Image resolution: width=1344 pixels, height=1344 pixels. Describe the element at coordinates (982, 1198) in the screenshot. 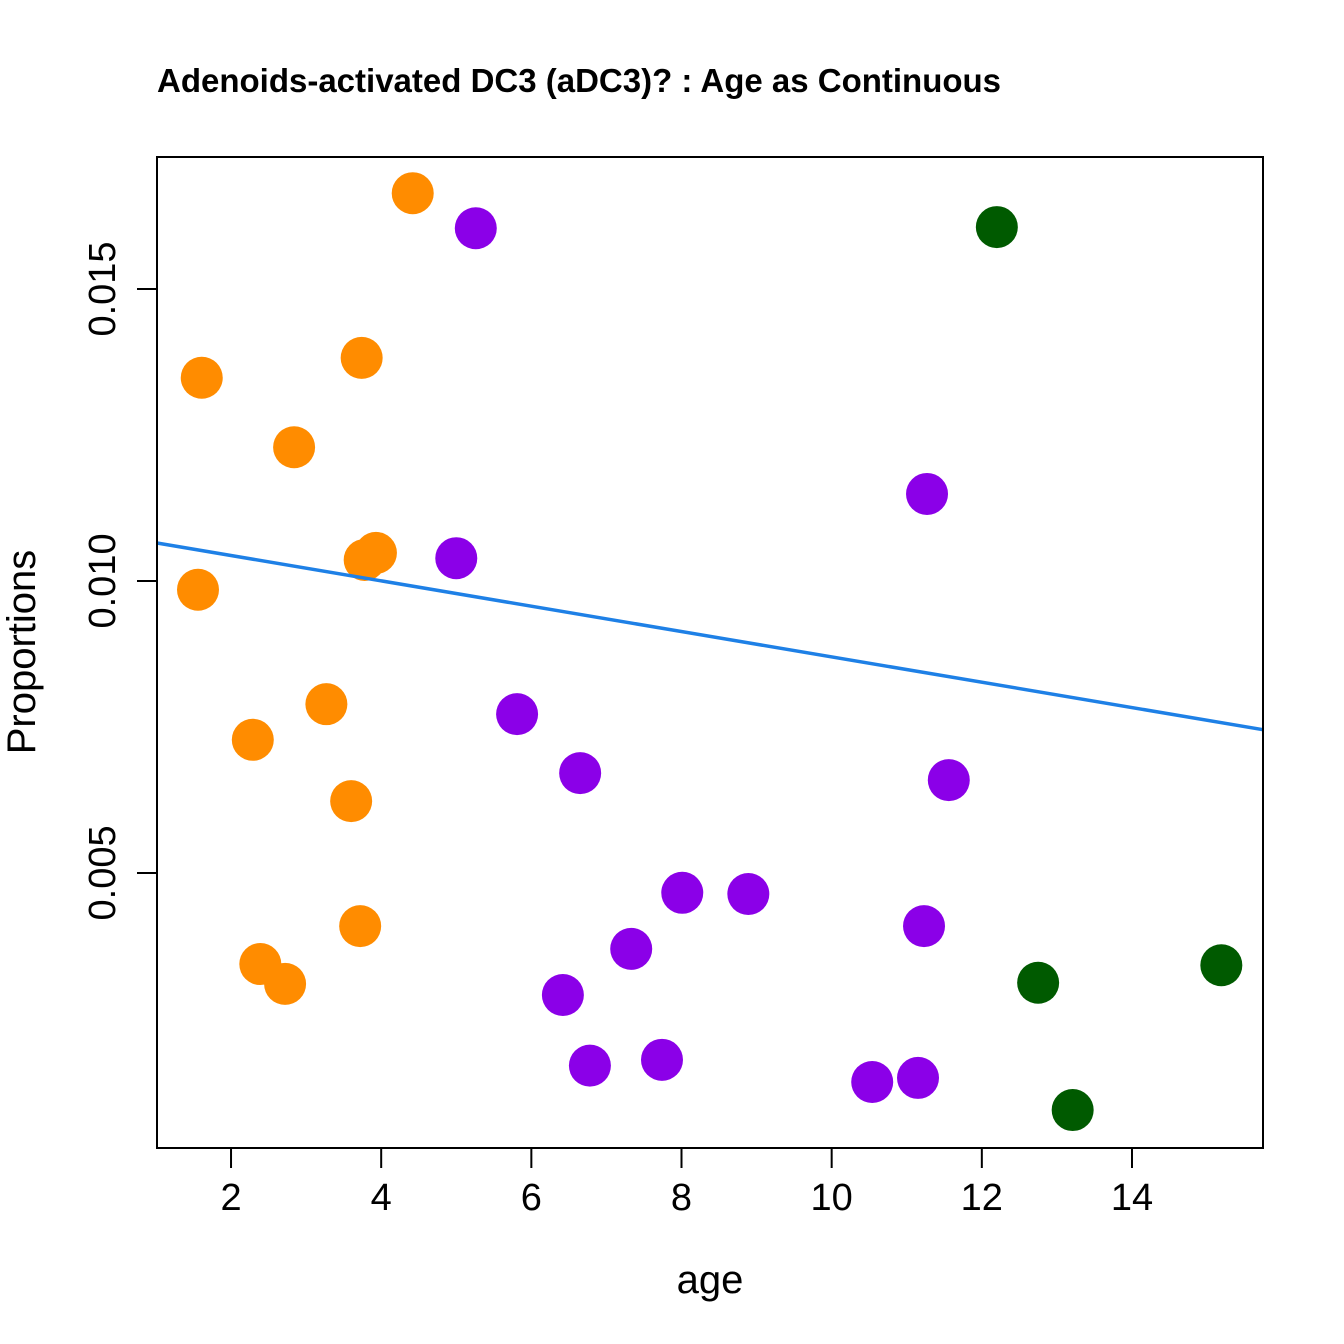

I see `x-tick-label: 12` at that location.